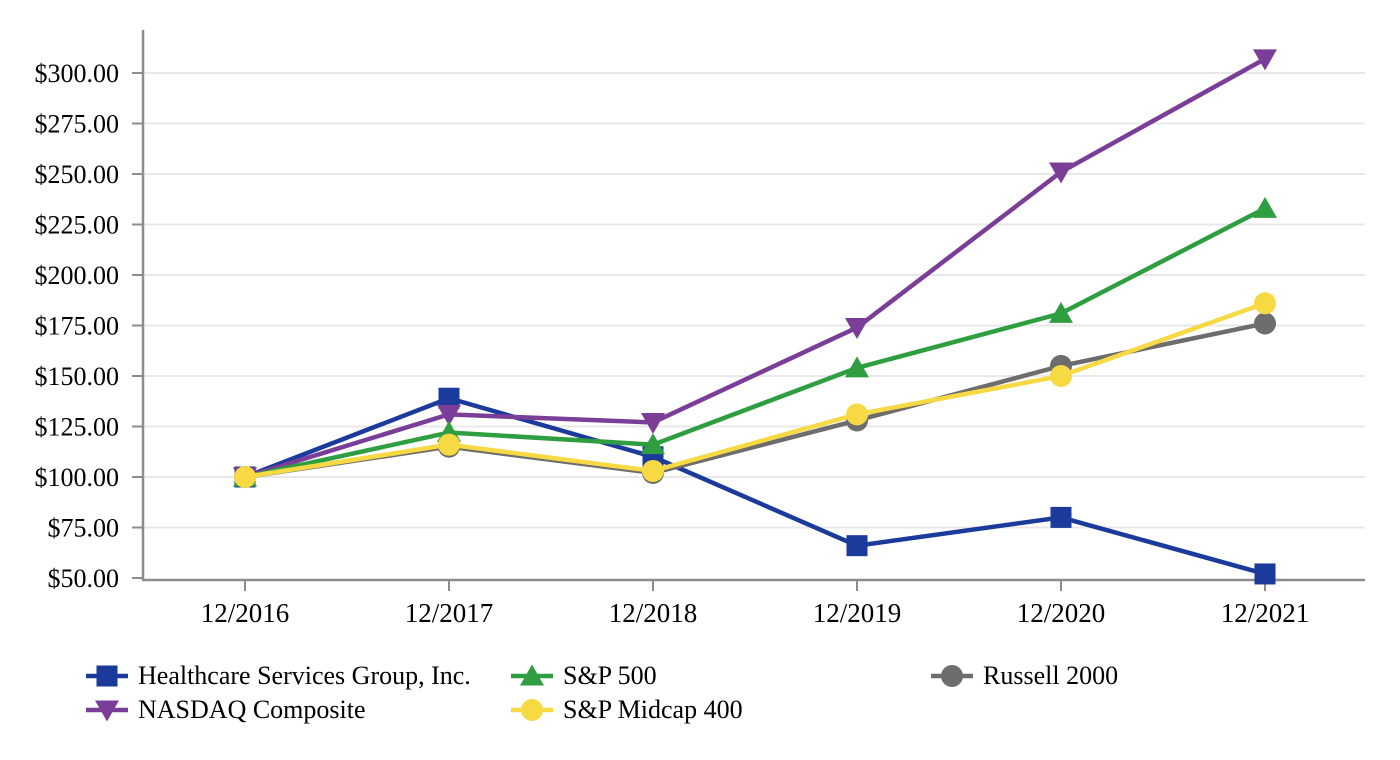 This screenshot has height=760, width=1400. What do you see at coordinates (653, 709) in the screenshot?
I see `legend-label: S&P Midcap 400` at bounding box center [653, 709].